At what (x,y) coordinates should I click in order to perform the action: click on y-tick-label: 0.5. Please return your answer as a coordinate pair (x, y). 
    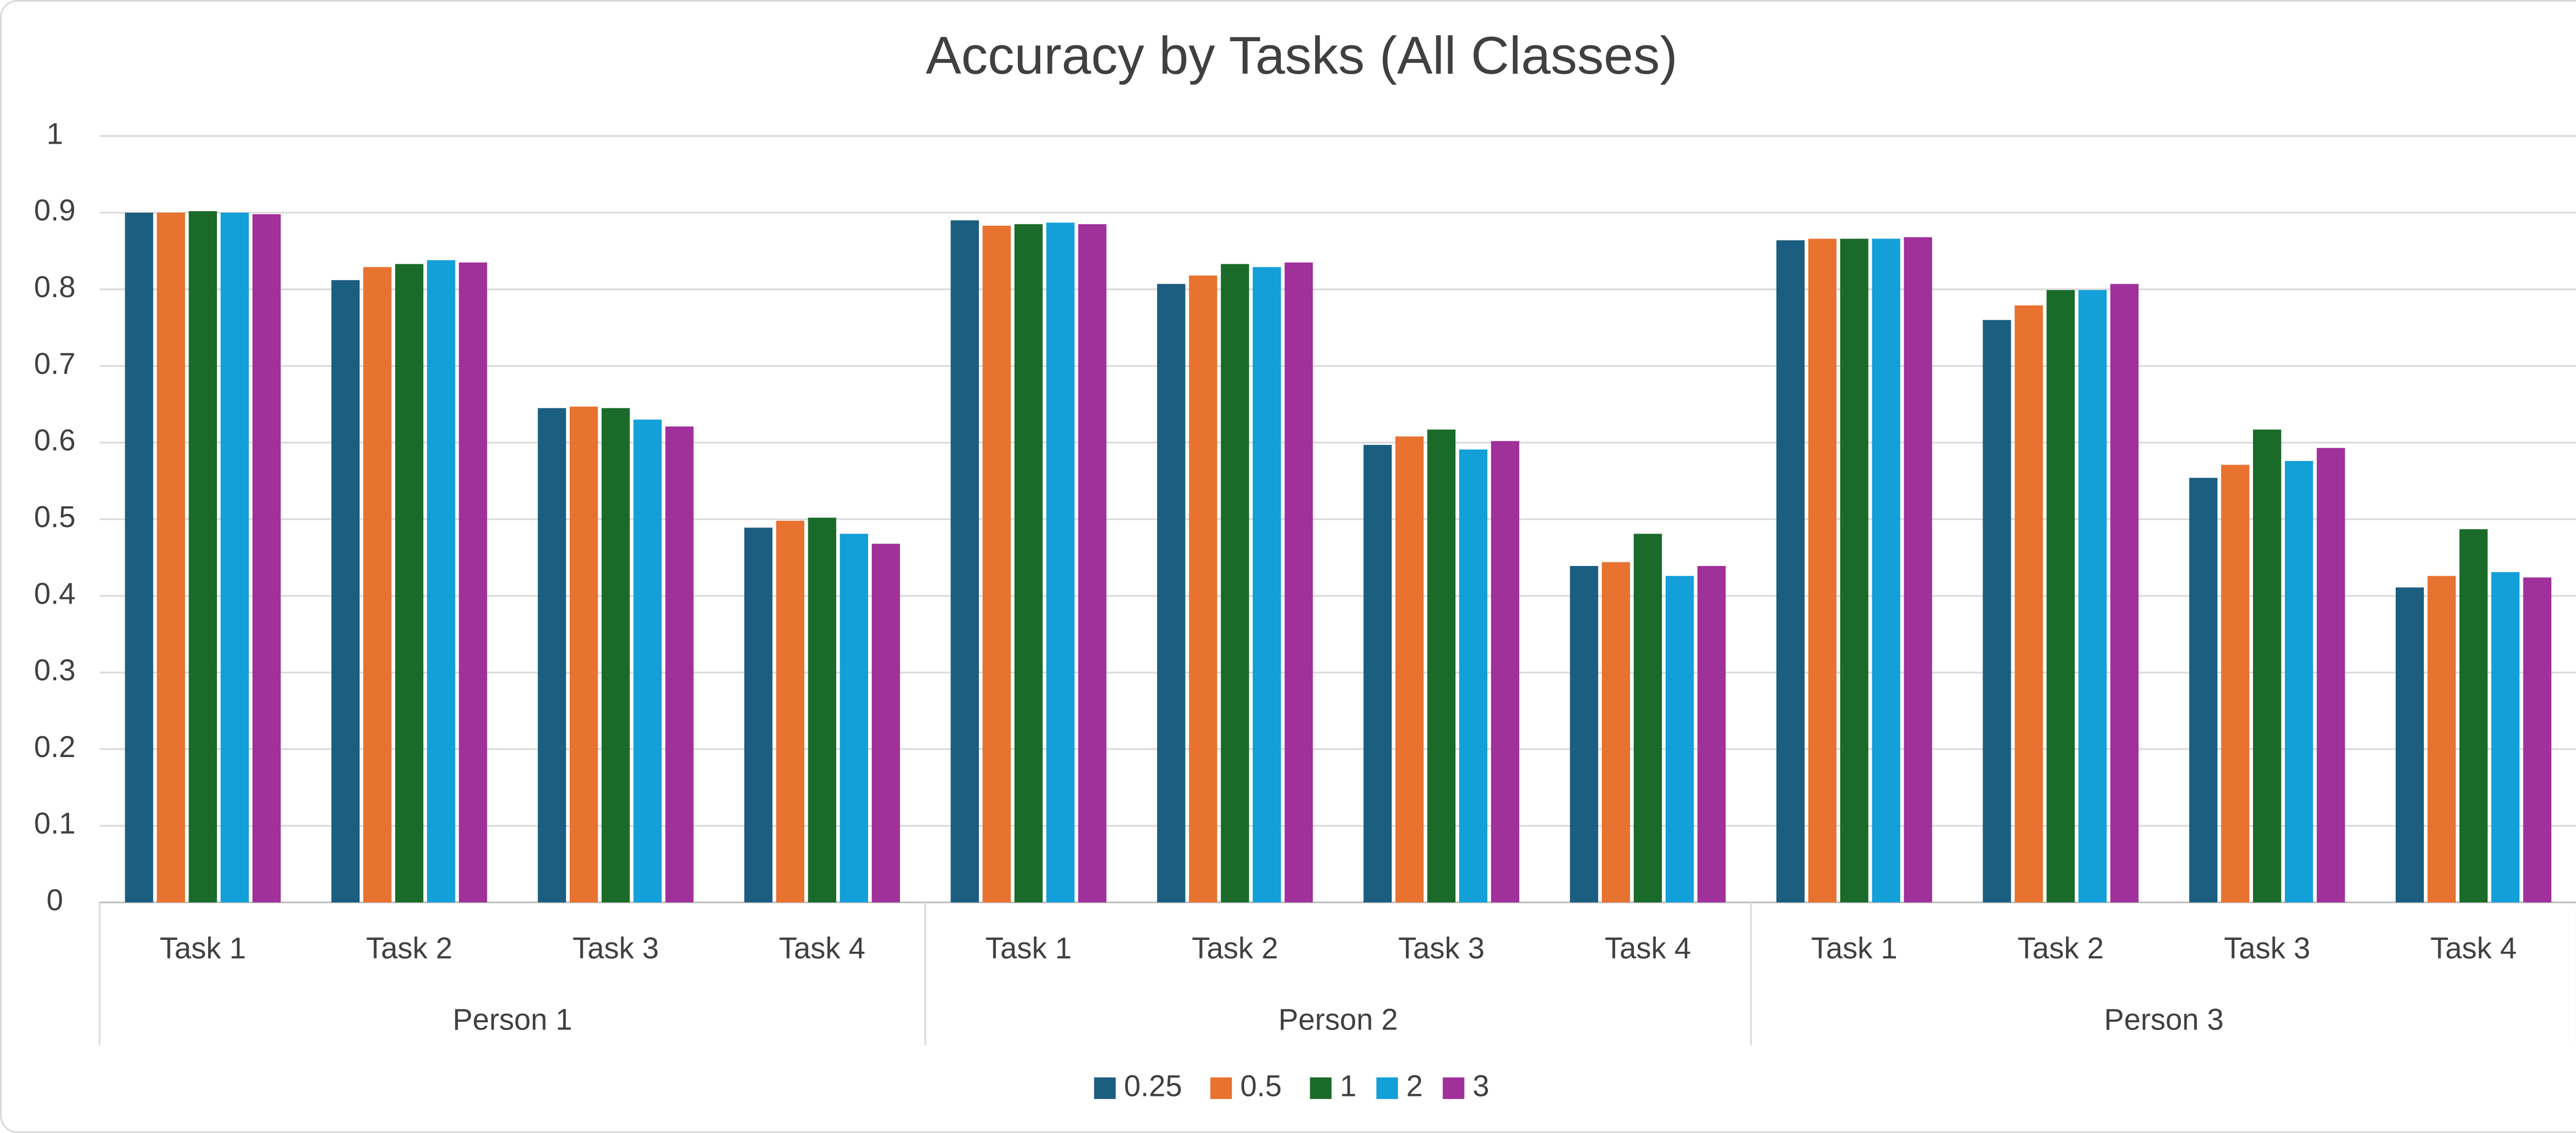
    Looking at the image, I should click on (55, 517).